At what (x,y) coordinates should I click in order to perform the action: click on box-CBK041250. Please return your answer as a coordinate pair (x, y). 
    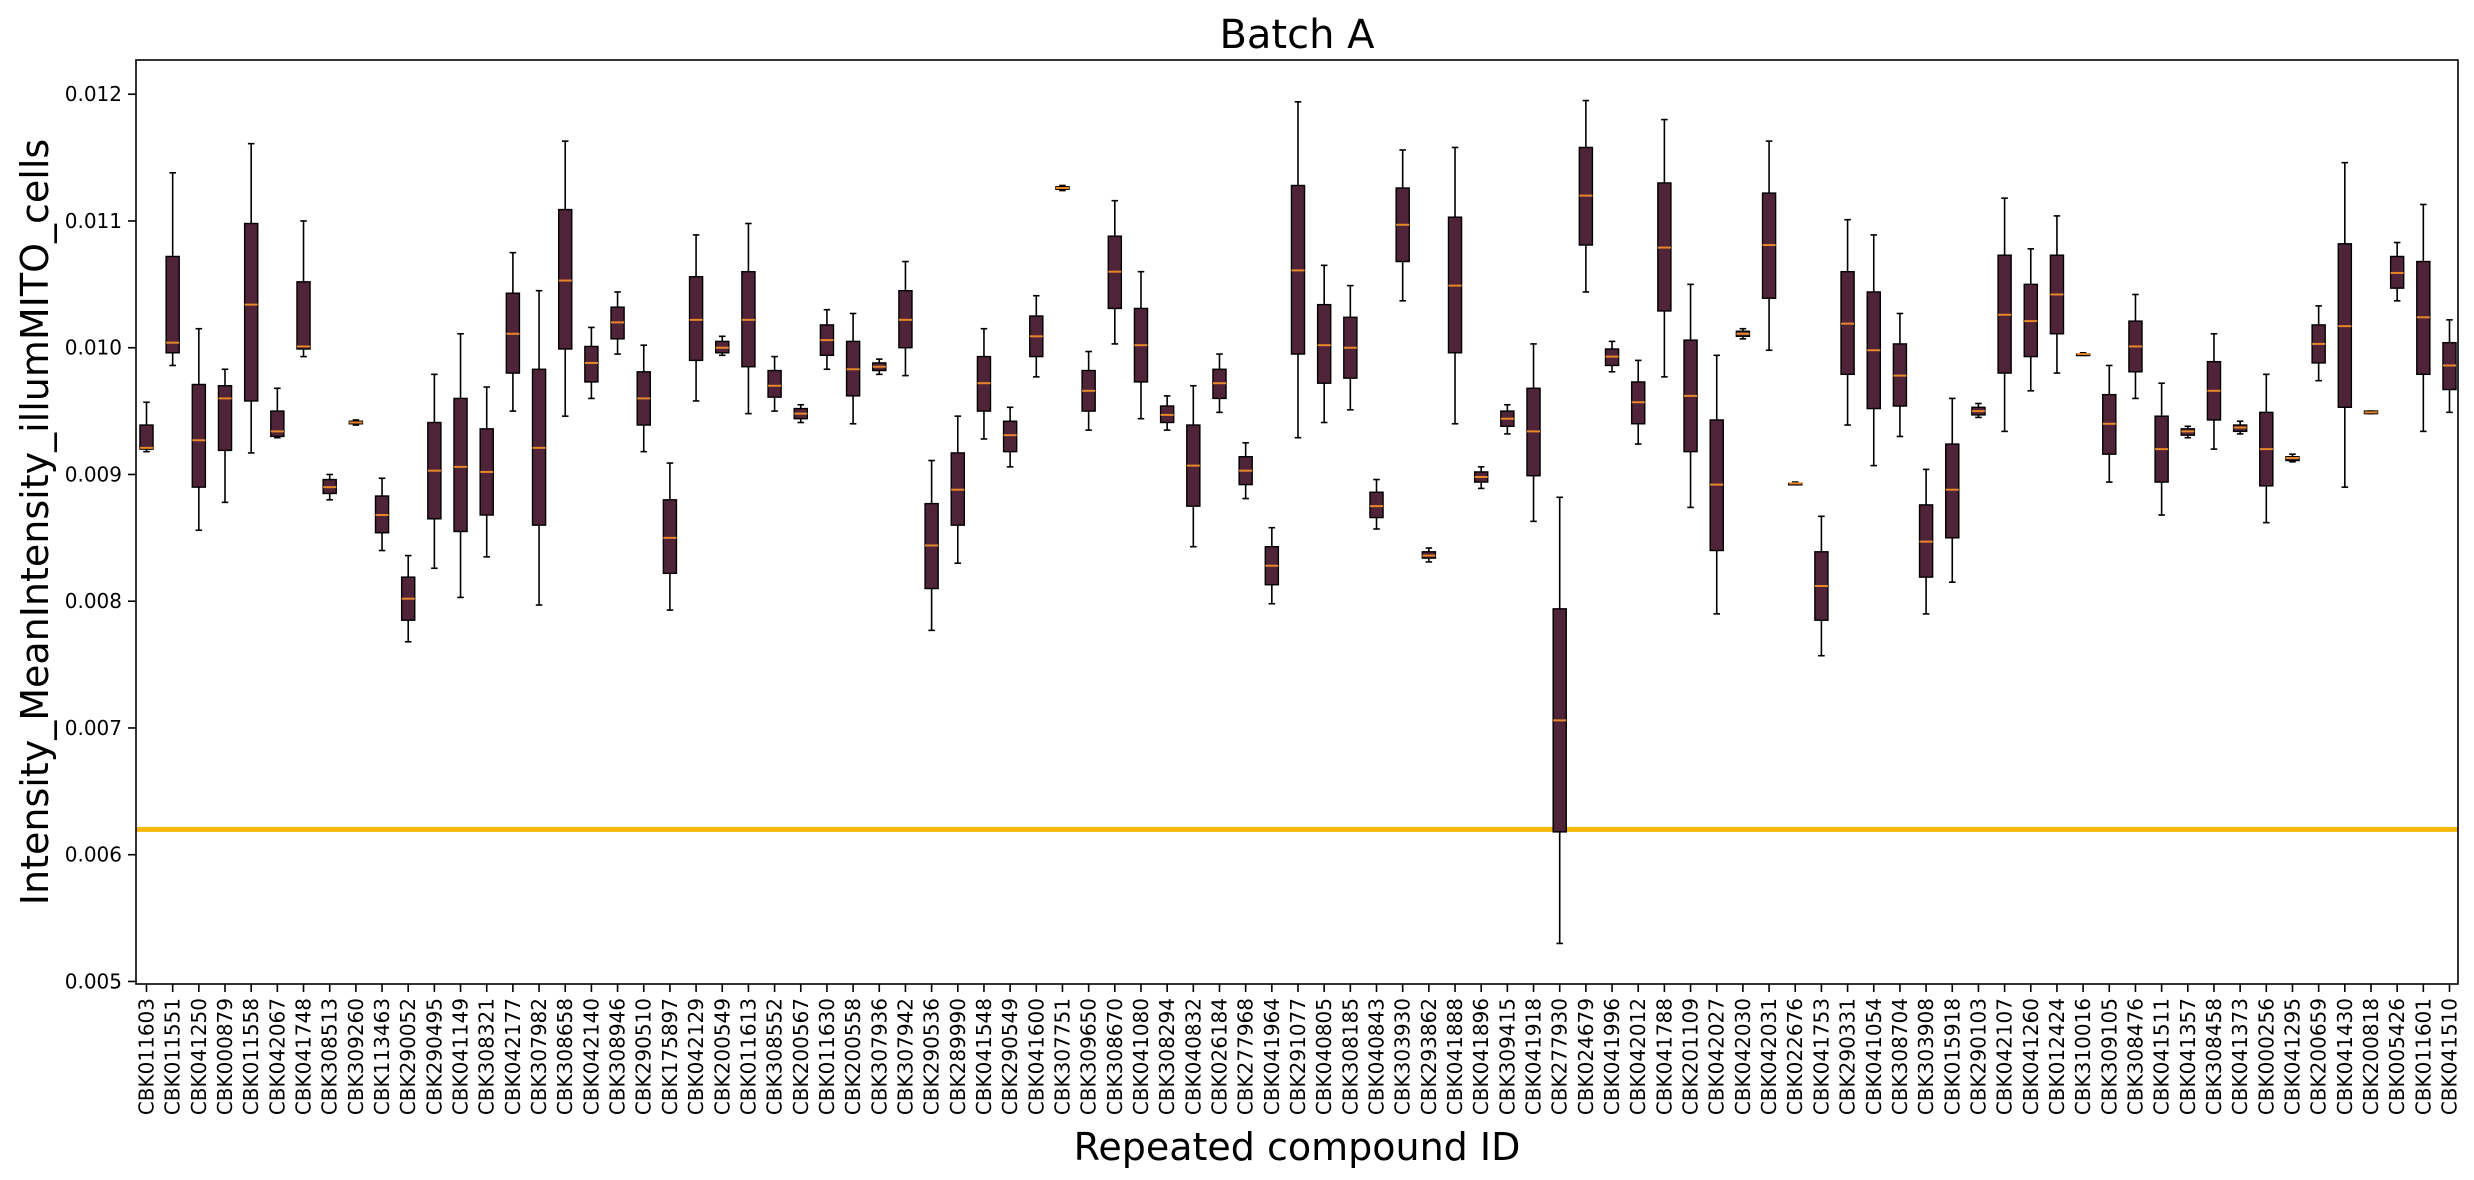
    Looking at the image, I should click on (199, 429).